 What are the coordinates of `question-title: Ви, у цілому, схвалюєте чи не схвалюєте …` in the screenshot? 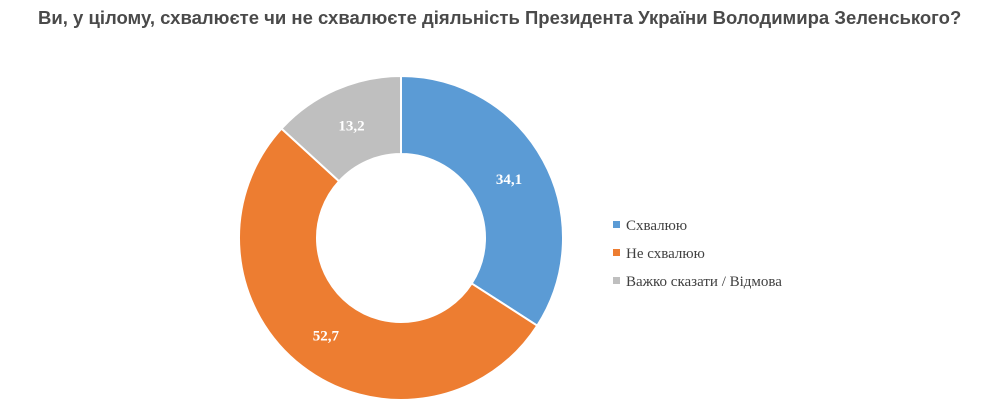 It's located at (500, 17).